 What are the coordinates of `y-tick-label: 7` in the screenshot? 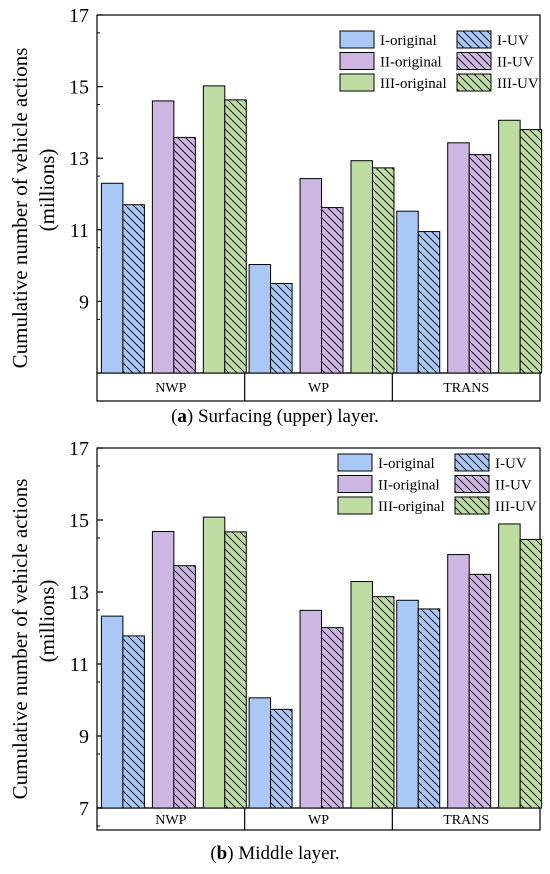 It's located at (84, 809).